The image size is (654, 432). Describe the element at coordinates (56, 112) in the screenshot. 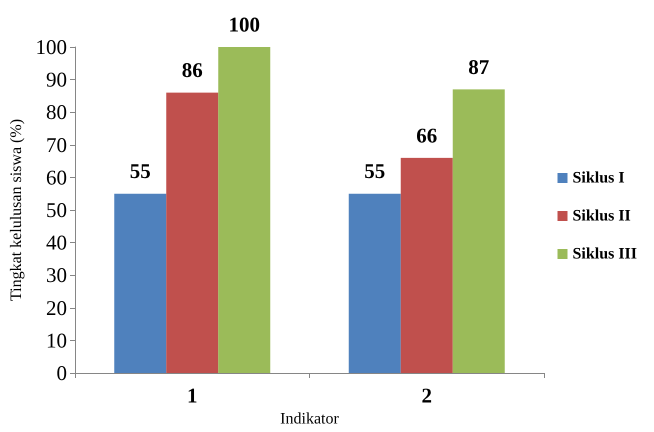

I see `y-tick-label: 80` at that location.